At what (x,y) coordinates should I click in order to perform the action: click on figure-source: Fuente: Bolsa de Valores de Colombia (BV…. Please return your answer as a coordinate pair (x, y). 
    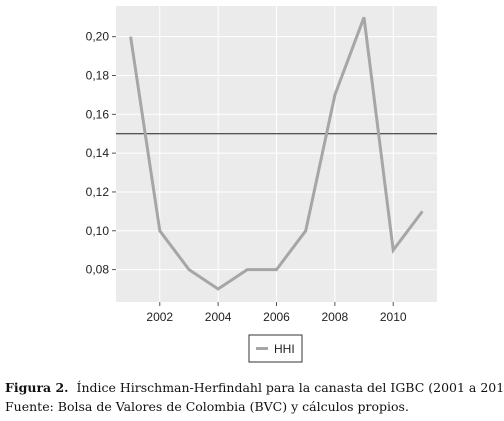
    Looking at the image, I should click on (207, 406).